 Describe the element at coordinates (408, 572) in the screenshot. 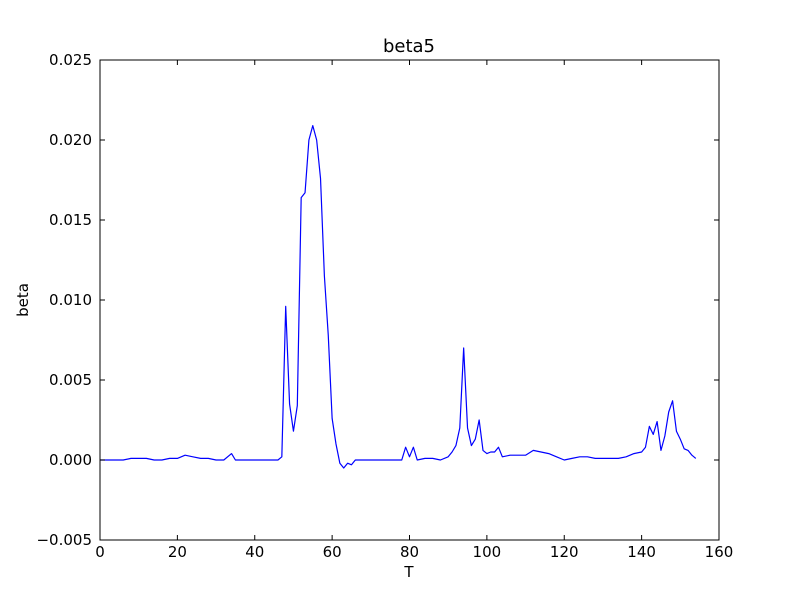

I see `x-axis-label: T` at that location.